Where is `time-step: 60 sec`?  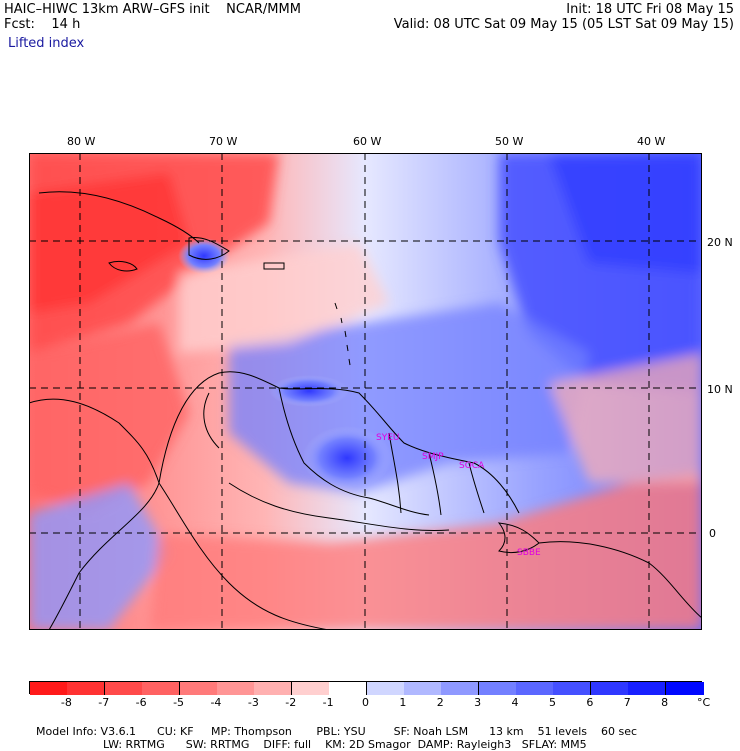 time-step: 60 sec is located at coordinates (619, 731).